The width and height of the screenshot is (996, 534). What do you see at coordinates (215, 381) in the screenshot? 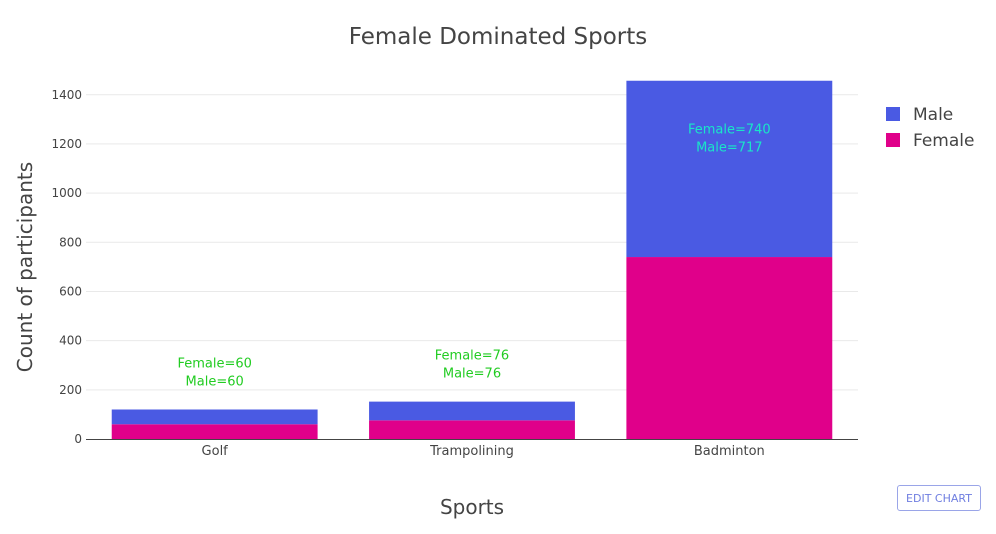
I see `data-label: Male=60` at bounding box center [215, 381].